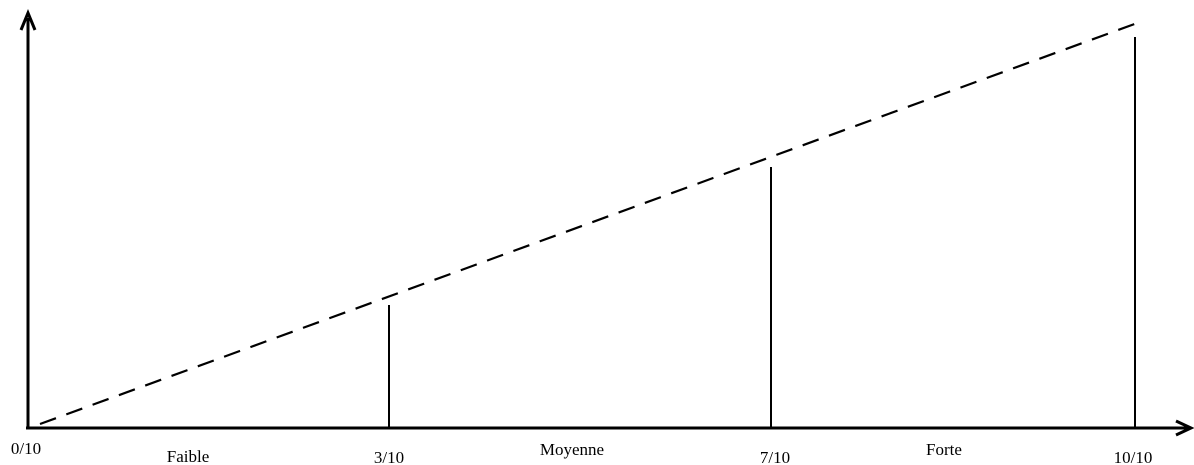 The image size is (1194, 465). I want to click on tick-label-min: 0/10, so click(26, 448).